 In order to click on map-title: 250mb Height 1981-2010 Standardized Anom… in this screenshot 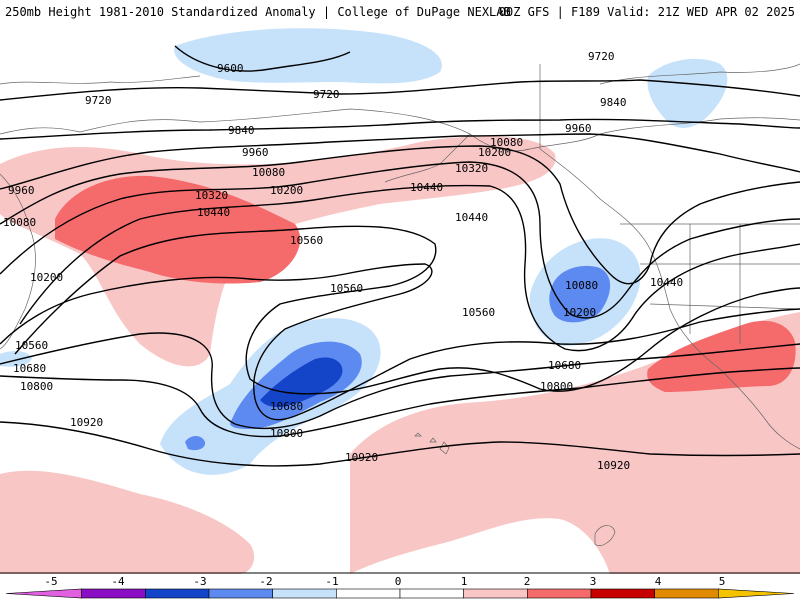, I will do `click(258, 12)`.